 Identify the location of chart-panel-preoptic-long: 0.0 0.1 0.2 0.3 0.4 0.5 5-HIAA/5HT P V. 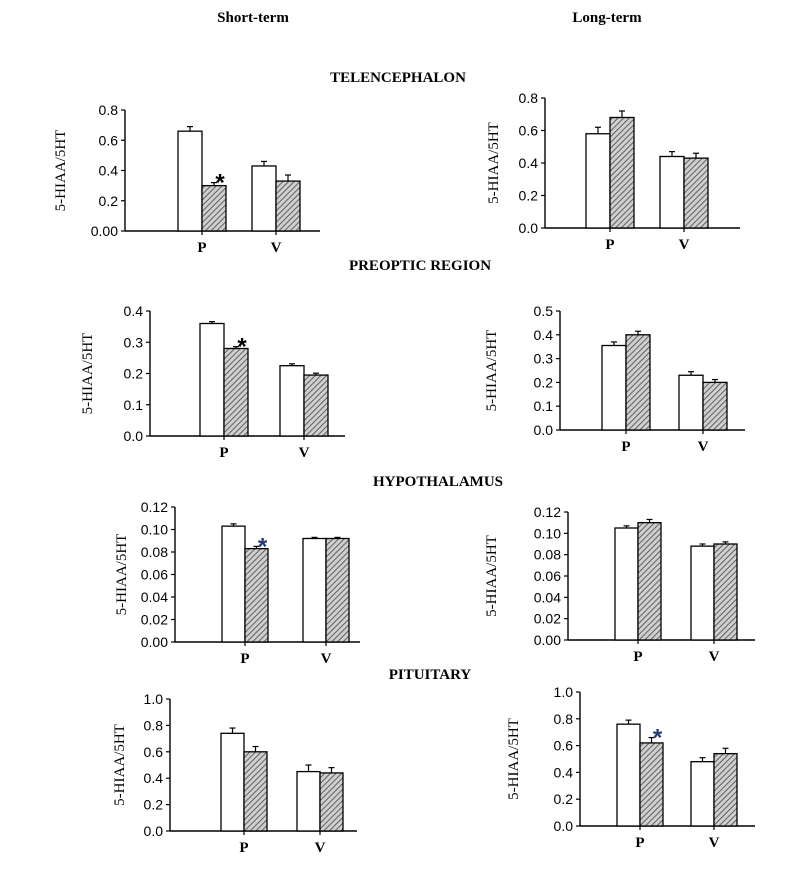
(614, 379).